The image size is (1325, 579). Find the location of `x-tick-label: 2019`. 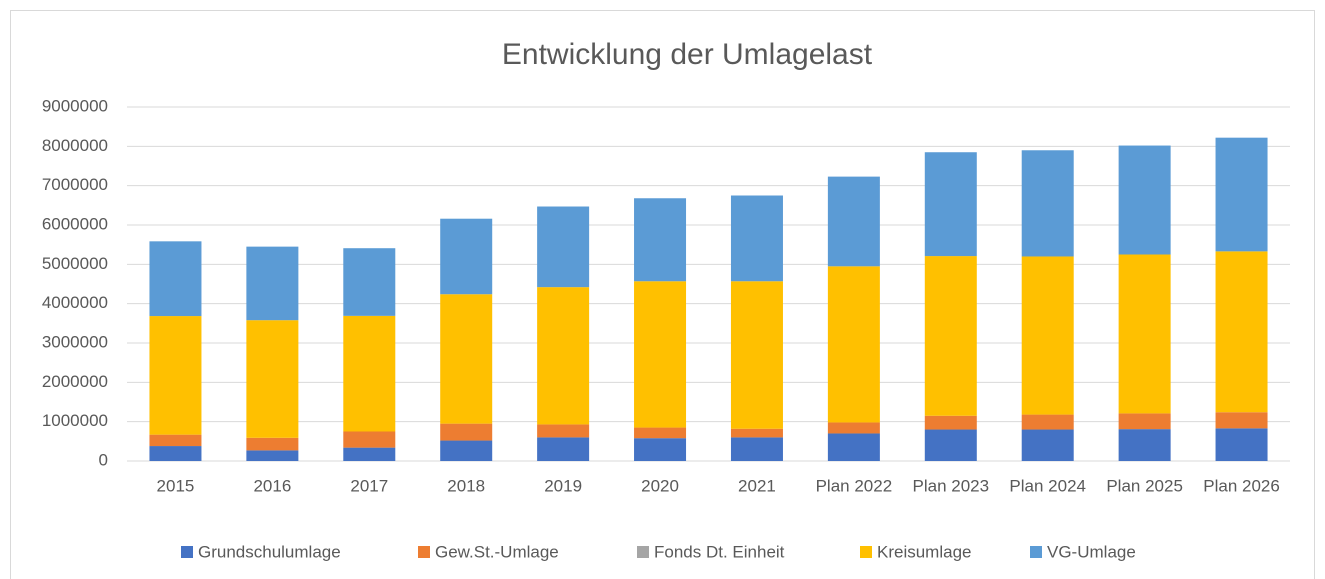

x-tick-label: 2019 is located at coordinates (563, 485).